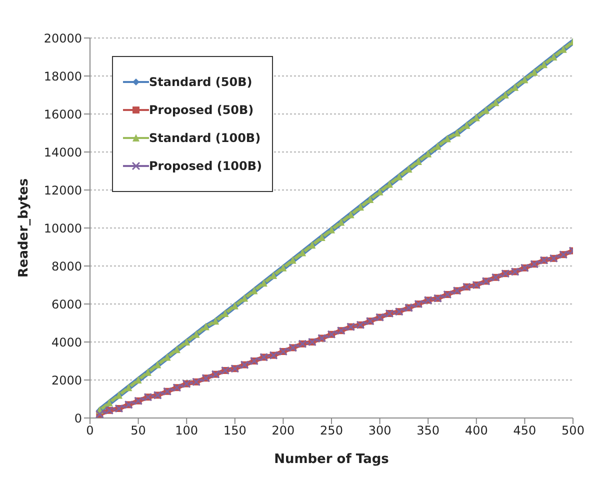 This screenshot has height=483, width=596. Describe the element at coordinates (24, 228) in the screenshot. I see `y-axis-title: Reader_bytes` at that location.